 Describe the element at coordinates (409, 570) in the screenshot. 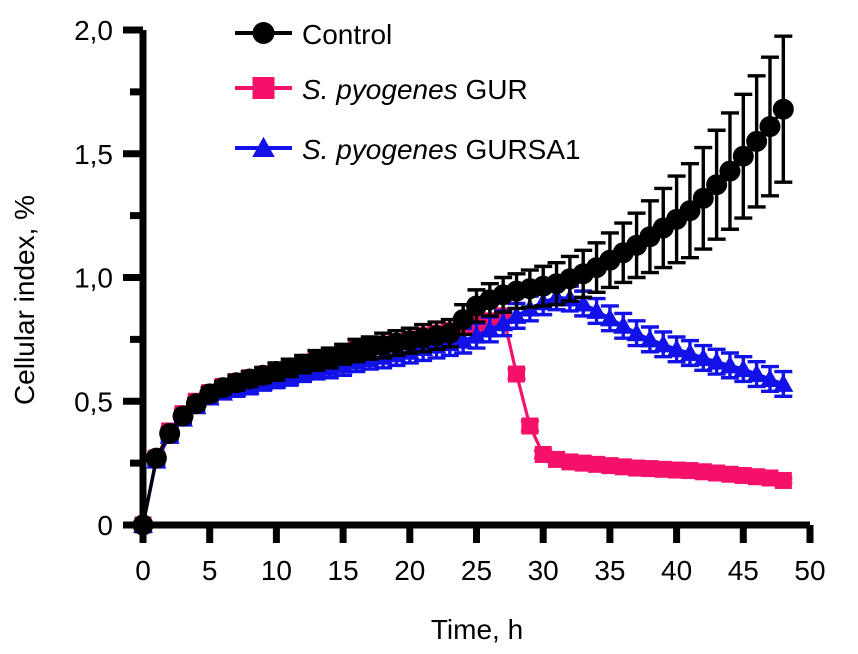

I see `x-tick-label: 20` at that location.